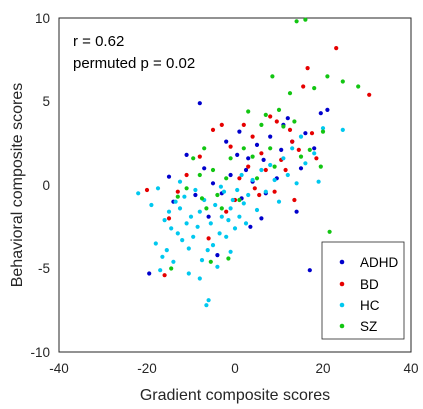 The height and width of the screenshot is (409, 423). What do you see at coordinates (235, 395) in the screenshot?
I see `x-axis-label: Gradient composite scores` at bounding box center [235, 395].